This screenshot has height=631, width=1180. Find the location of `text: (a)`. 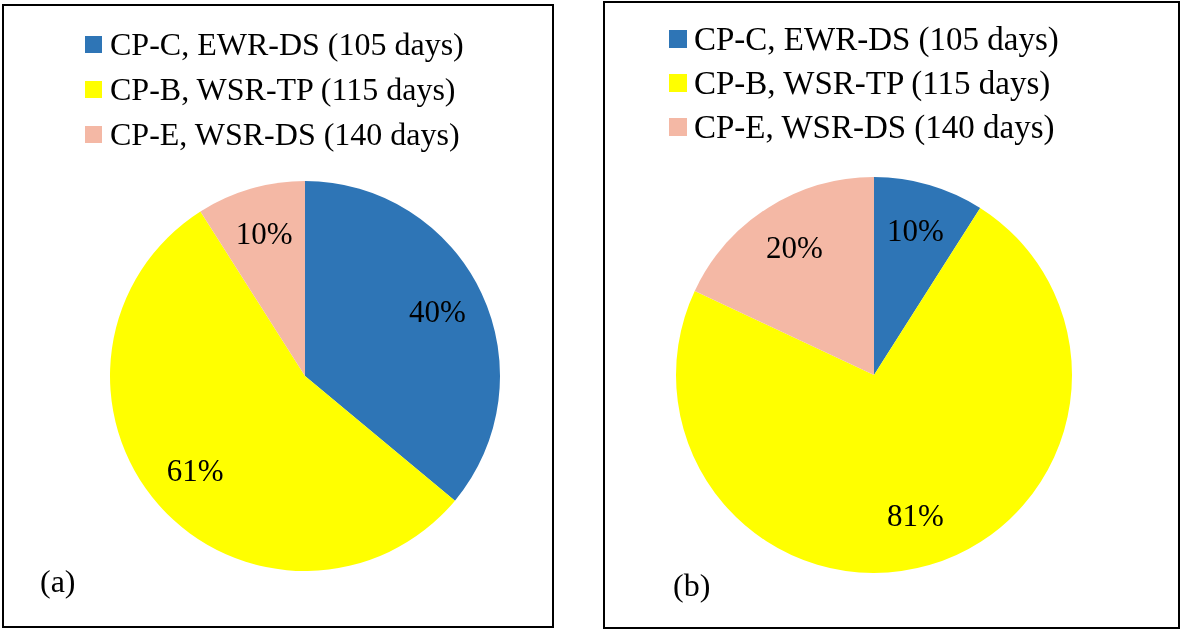

text: (a) is located at coordinates (58, 581).